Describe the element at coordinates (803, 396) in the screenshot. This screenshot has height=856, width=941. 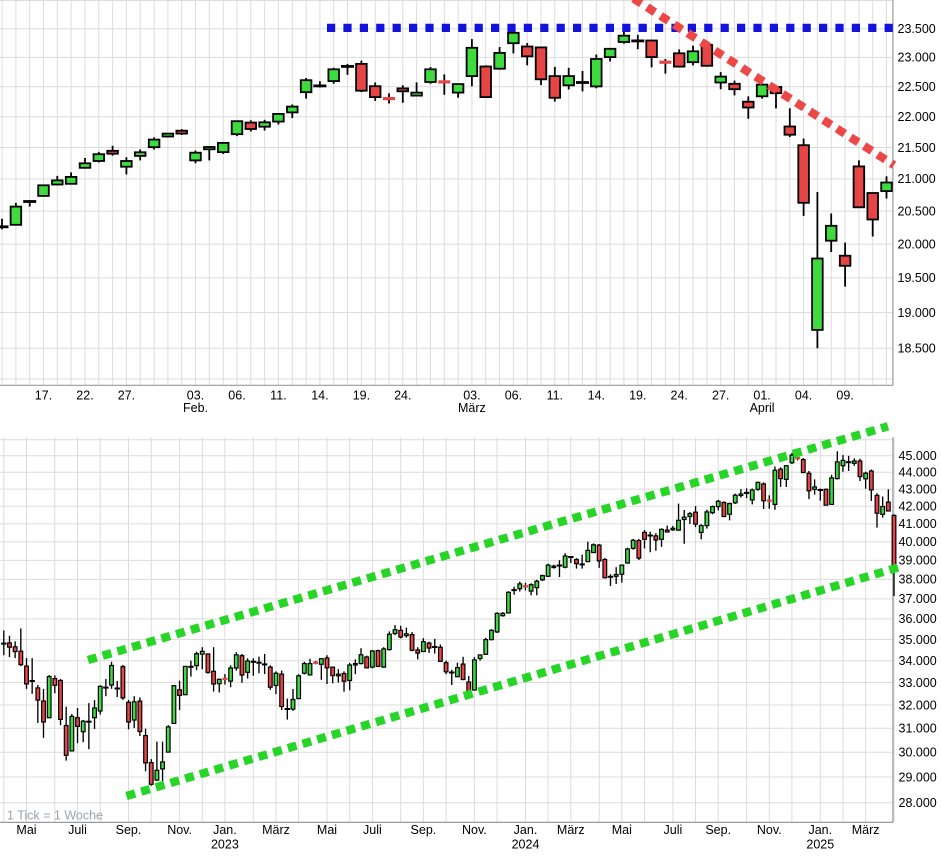
I see `svg-text: 04.` at that location.